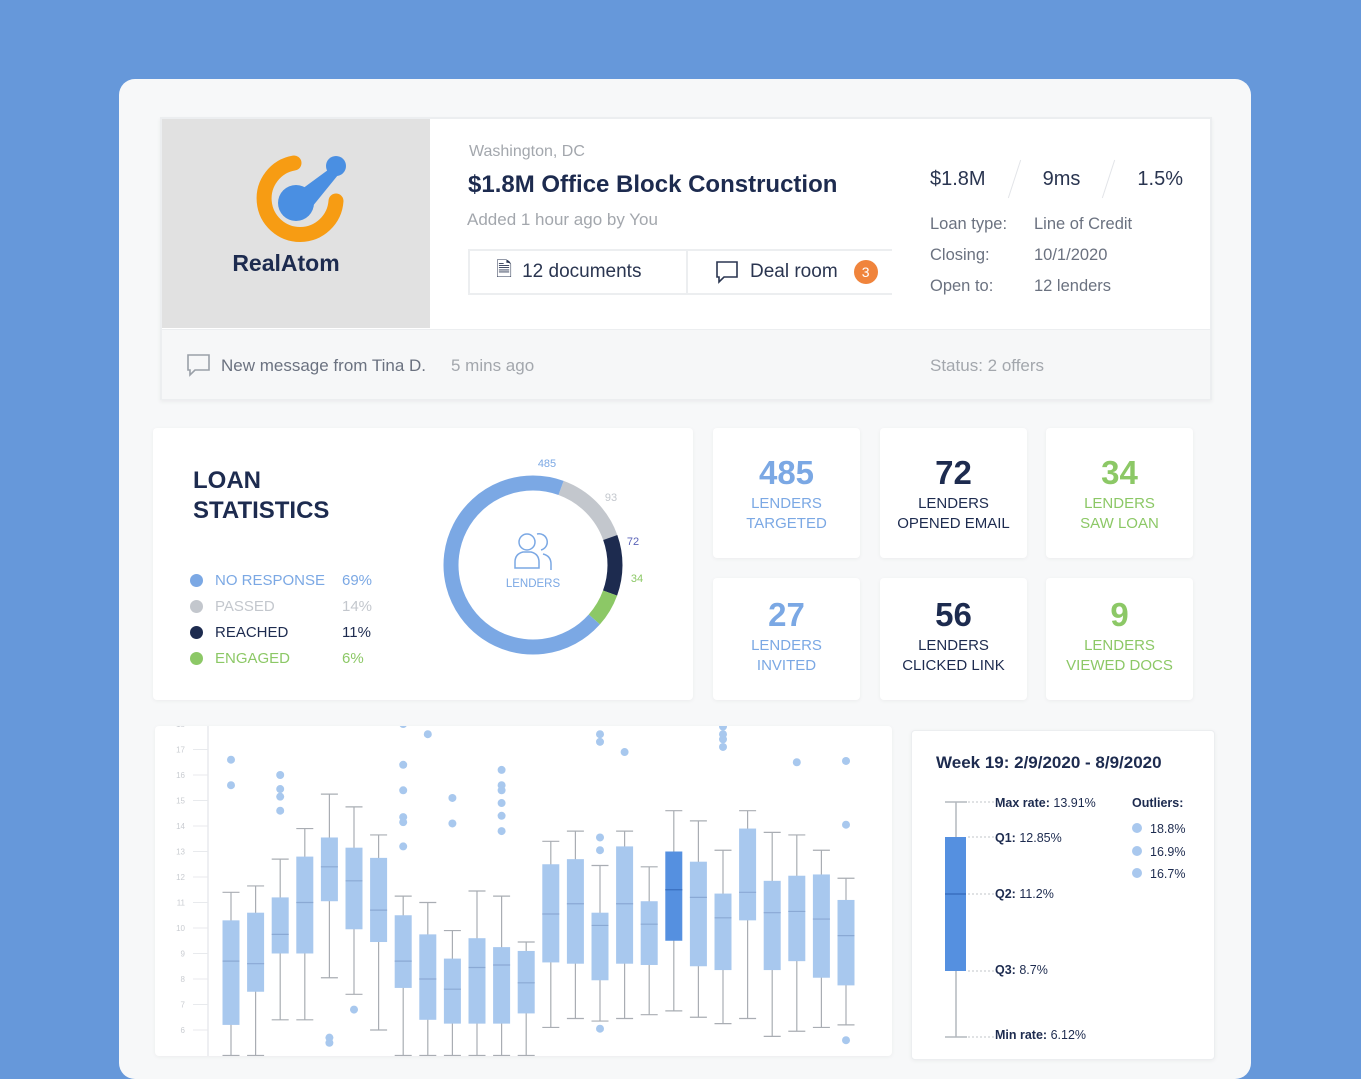 The height and width of the screenshot is (1079, 1361). What do you see at coordinates (1056, 179) in the screenshot?
I see `deal-metrics: $1.8M 9ms 1.5%` at bounding box center [1056, 179].